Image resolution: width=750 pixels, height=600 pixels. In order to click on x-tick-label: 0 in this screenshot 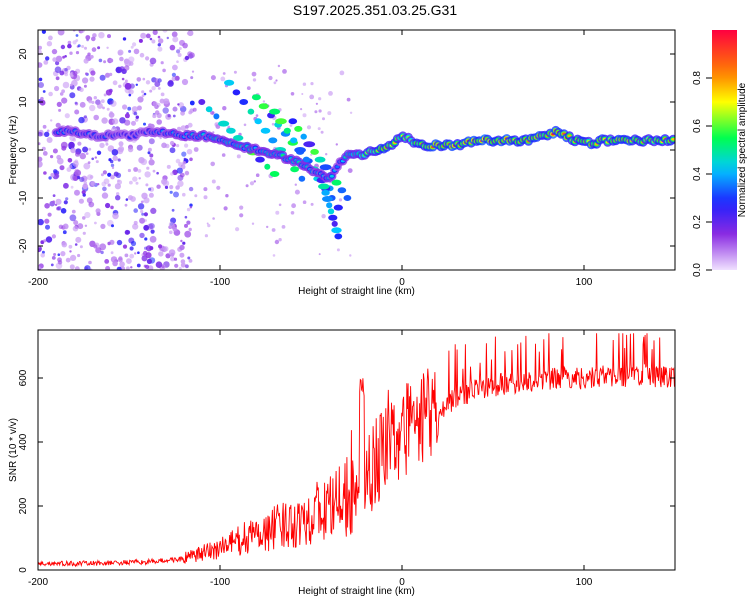, I will do `click(402, 582)`.